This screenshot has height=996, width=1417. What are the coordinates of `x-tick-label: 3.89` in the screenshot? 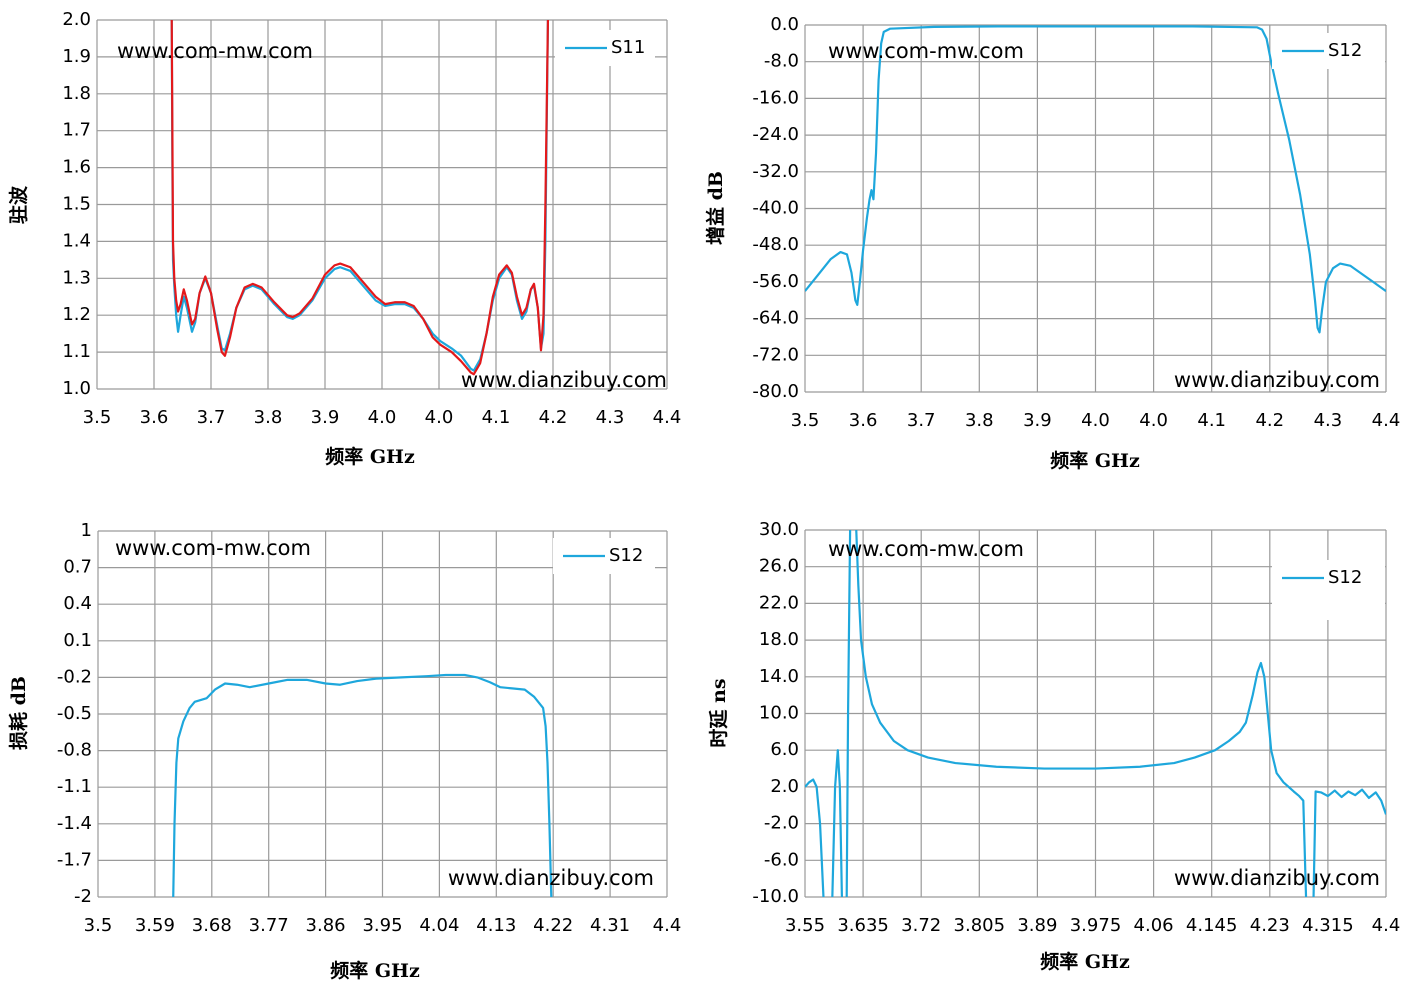 It's located at (1037, 925).